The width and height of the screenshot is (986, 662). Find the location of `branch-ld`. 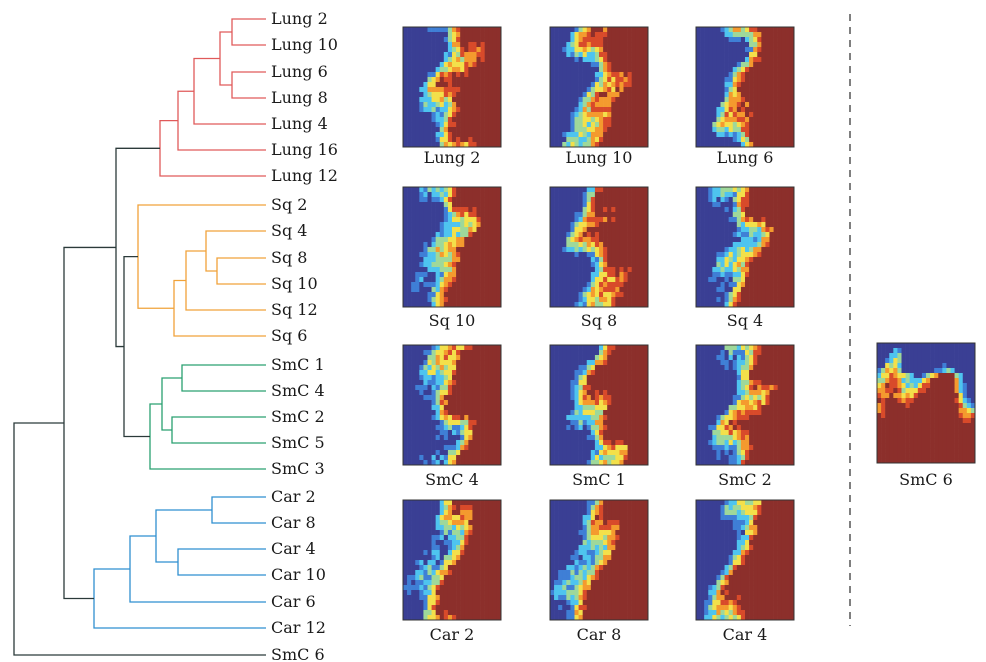

branch-ld is located at coordinates (212, 148).